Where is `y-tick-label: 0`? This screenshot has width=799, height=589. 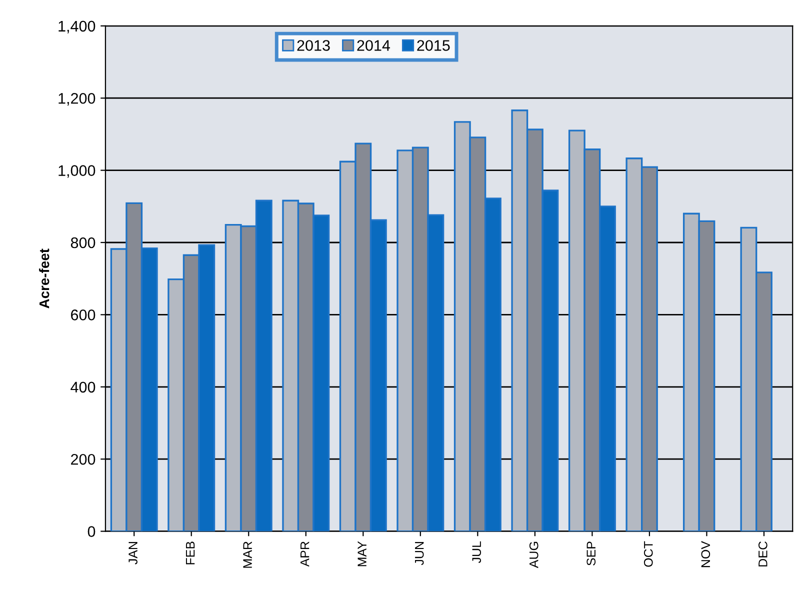
y-tick-label: 0 is located at coordinates (92, 531).